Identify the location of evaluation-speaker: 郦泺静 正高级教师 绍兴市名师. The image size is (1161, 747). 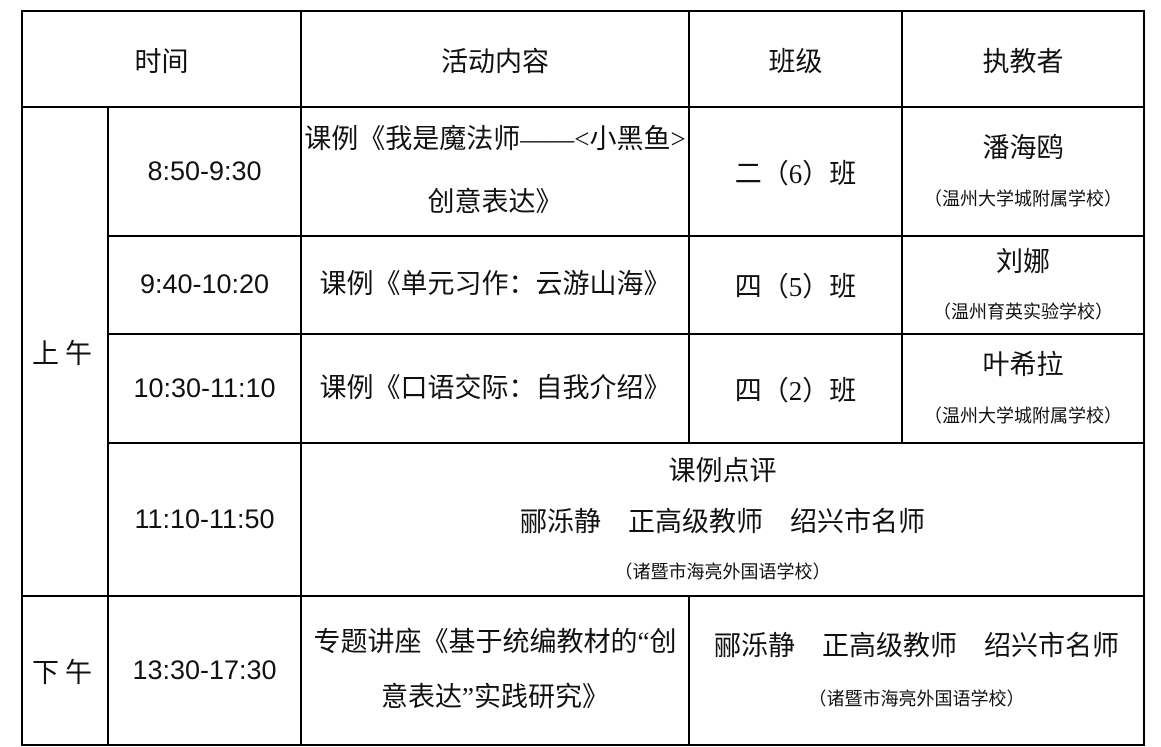
(722, 521).